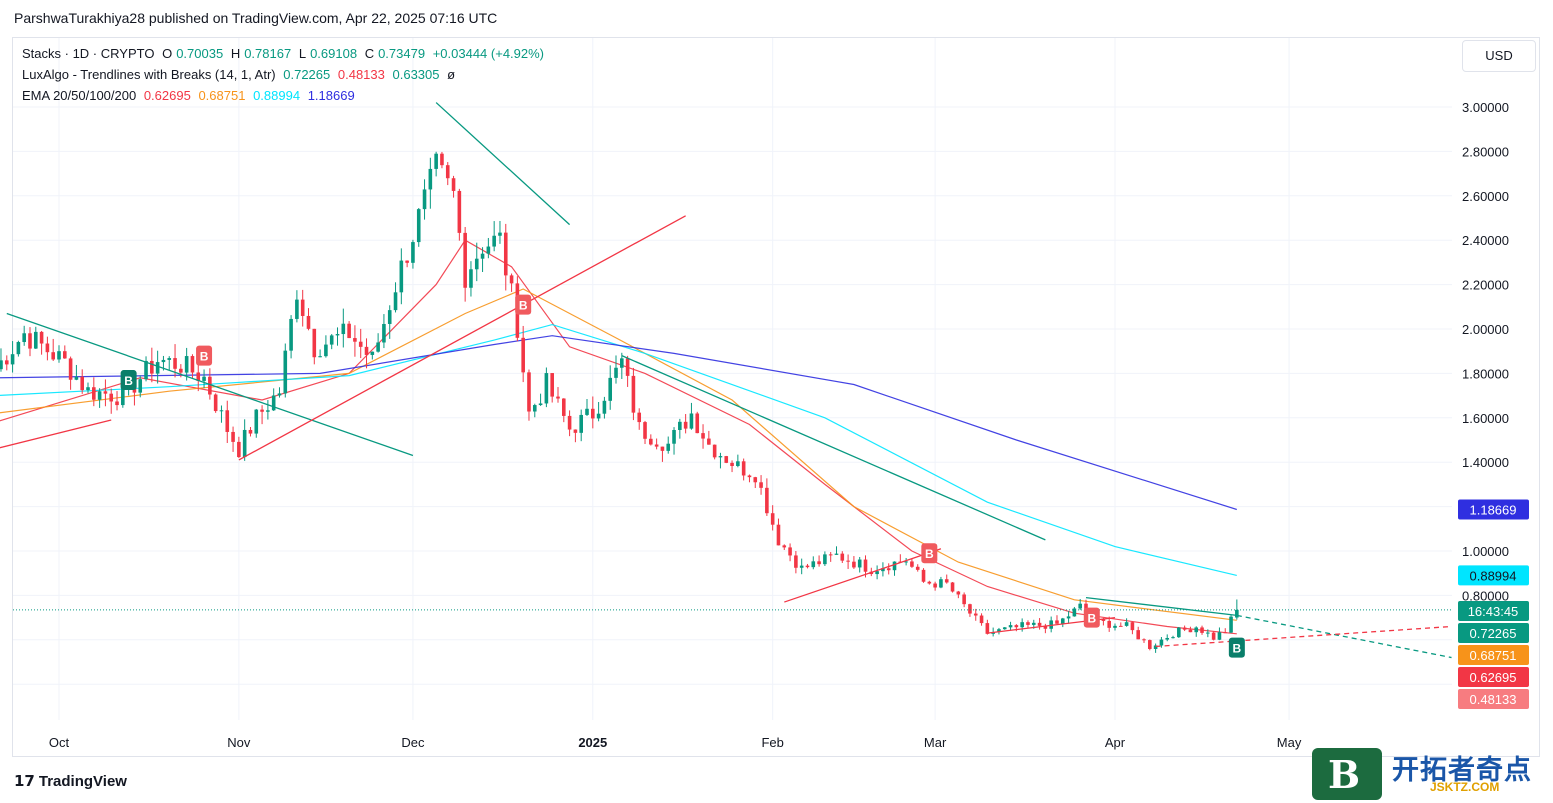 The image size is (1553, 803). I want to click on legend-symbol: Stacks · 1D · CRYPTO, so click(88, 53).